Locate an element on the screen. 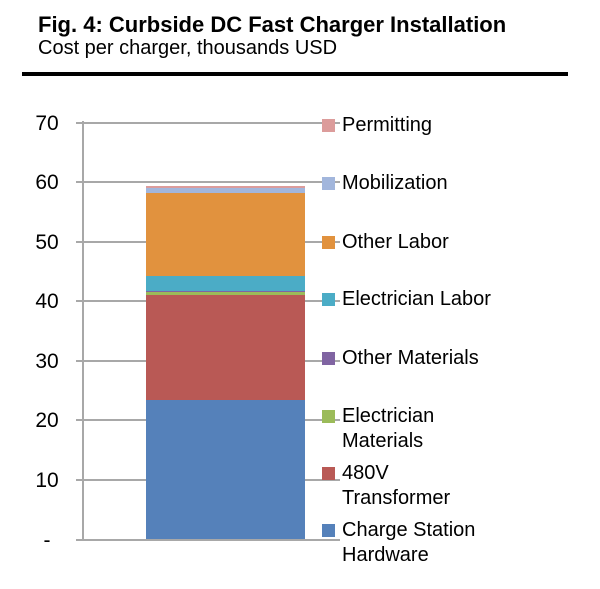 The width and height of the screenshot is (600, 589). y-axis-label-60: 60 is located at coordinates (47, 183).